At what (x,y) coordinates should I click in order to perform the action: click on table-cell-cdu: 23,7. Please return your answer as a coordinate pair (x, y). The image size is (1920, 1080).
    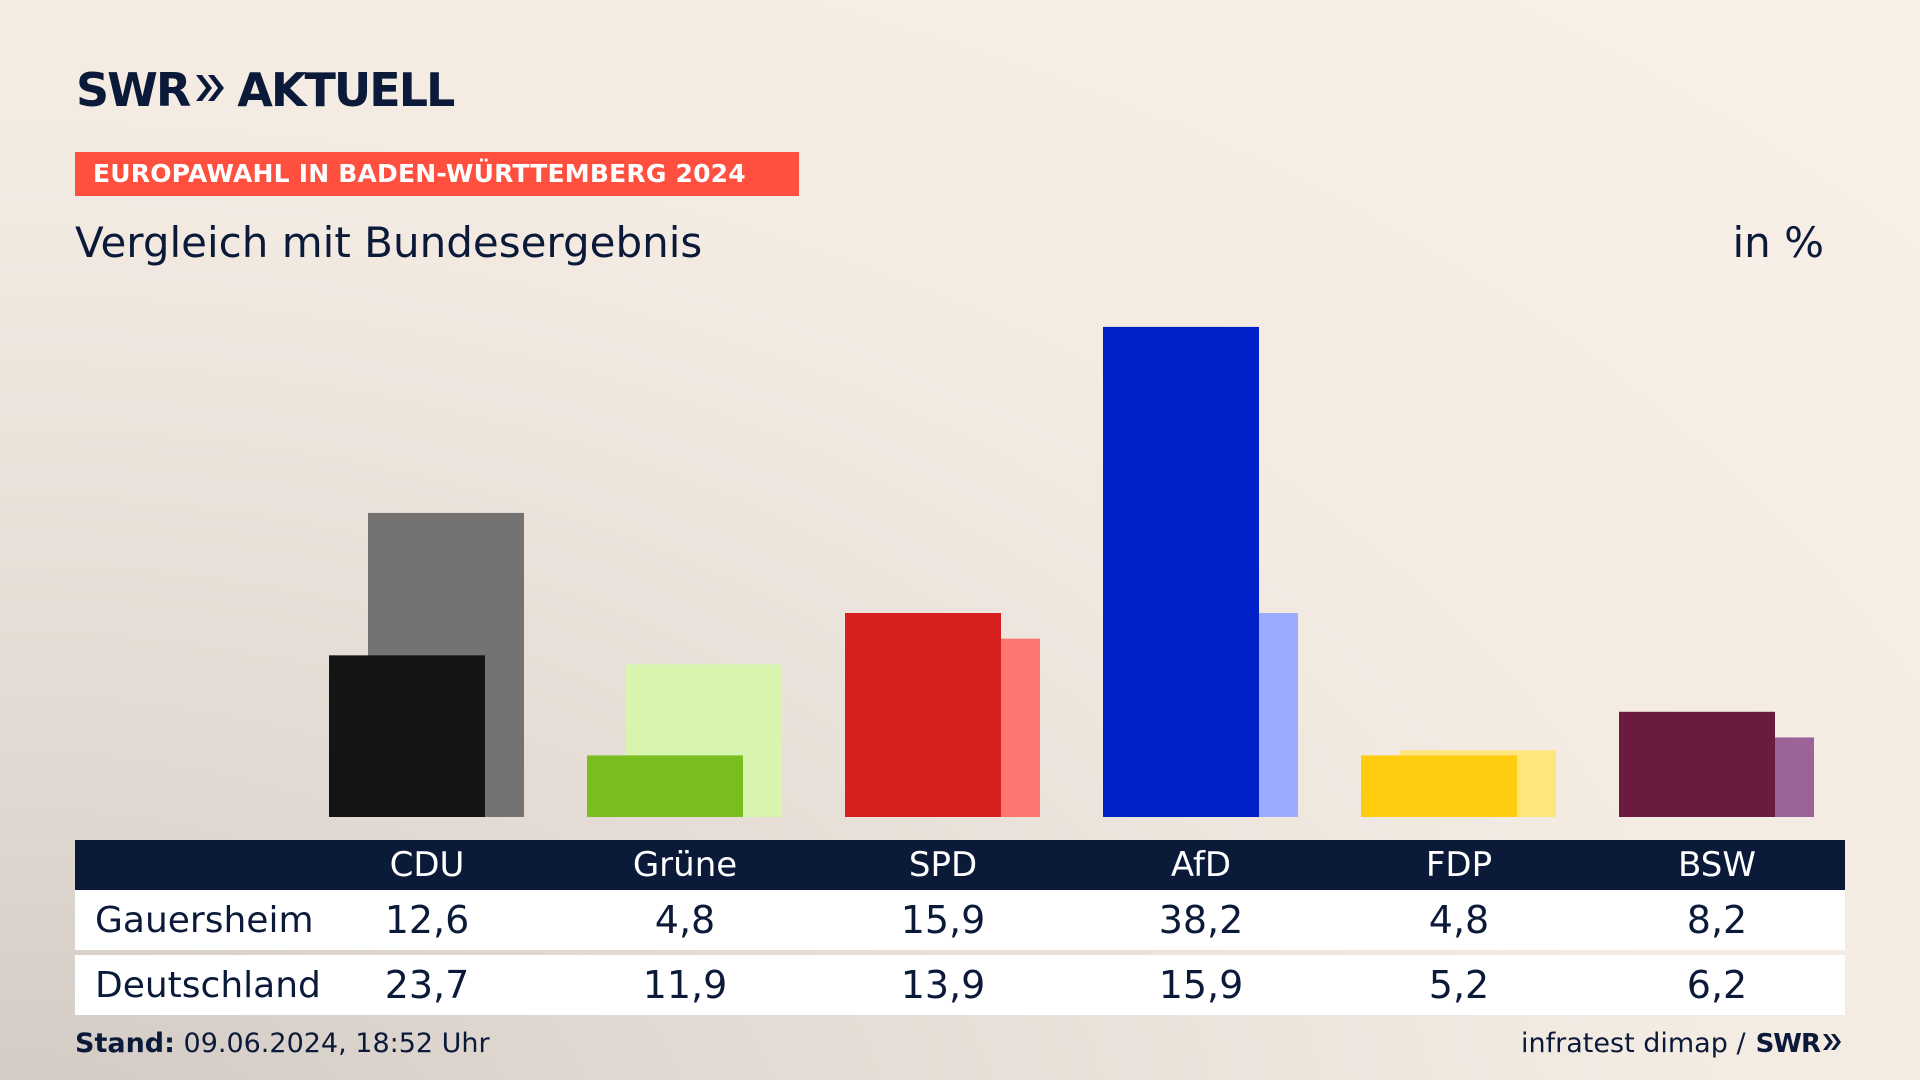
    Looking at the image, I should click on (427, 985).